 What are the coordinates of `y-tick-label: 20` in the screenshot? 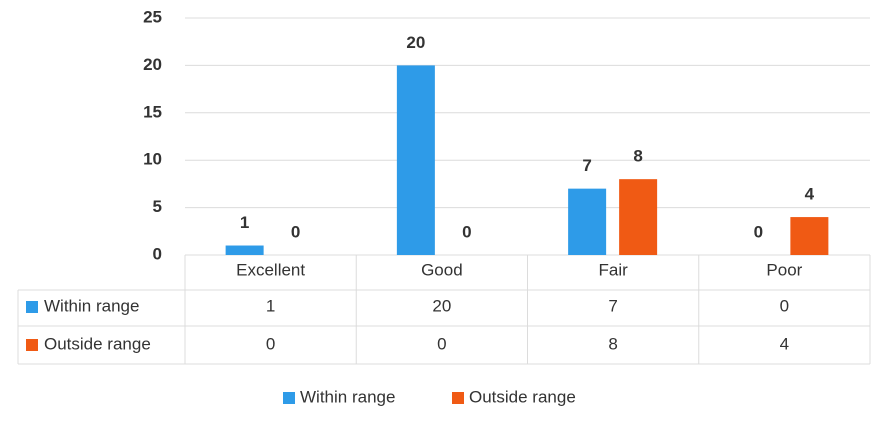 It's located at (152, 64).